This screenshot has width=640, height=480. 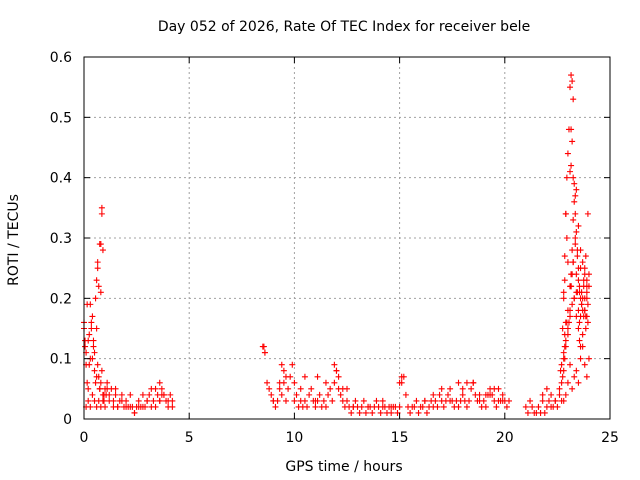 I want to click on x-tick-labels: 0 5 10 15 20 25, so click(x=349, y=438).